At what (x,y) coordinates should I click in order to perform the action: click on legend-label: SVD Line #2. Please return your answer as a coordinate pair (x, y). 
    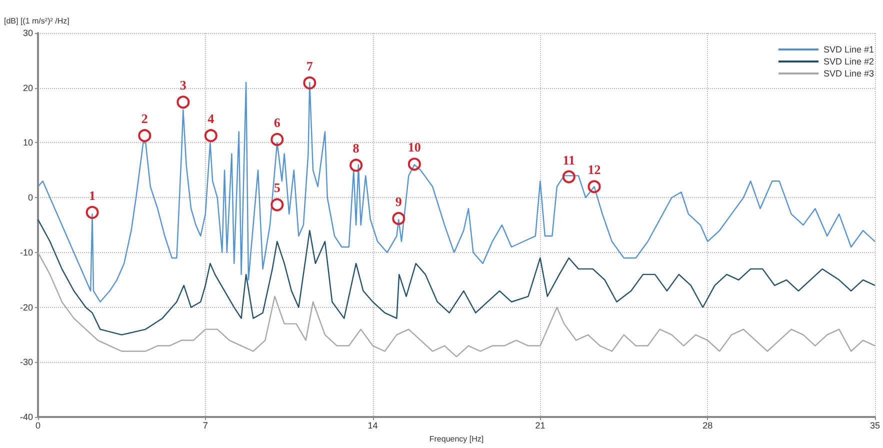
    Looking at the image, I should click on (848, 61).